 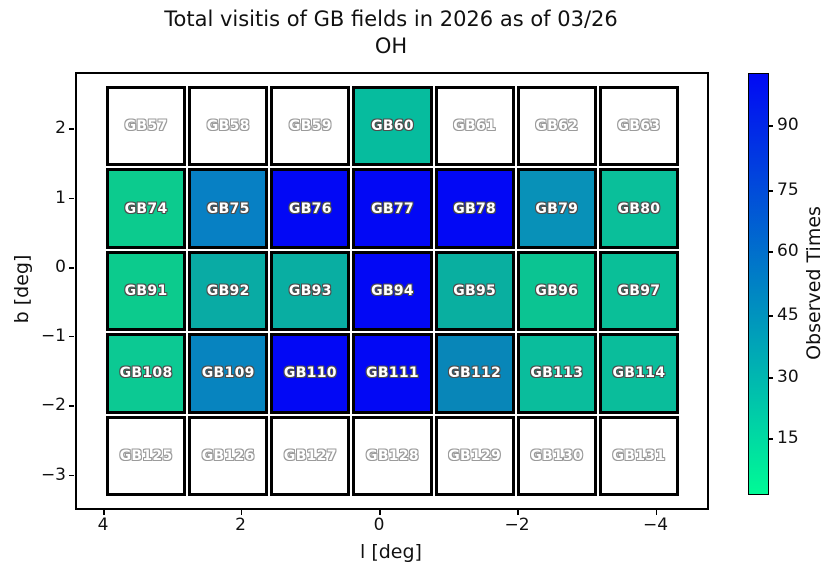 I want to click on field-cell: GB111, so click(x=392, y=373).